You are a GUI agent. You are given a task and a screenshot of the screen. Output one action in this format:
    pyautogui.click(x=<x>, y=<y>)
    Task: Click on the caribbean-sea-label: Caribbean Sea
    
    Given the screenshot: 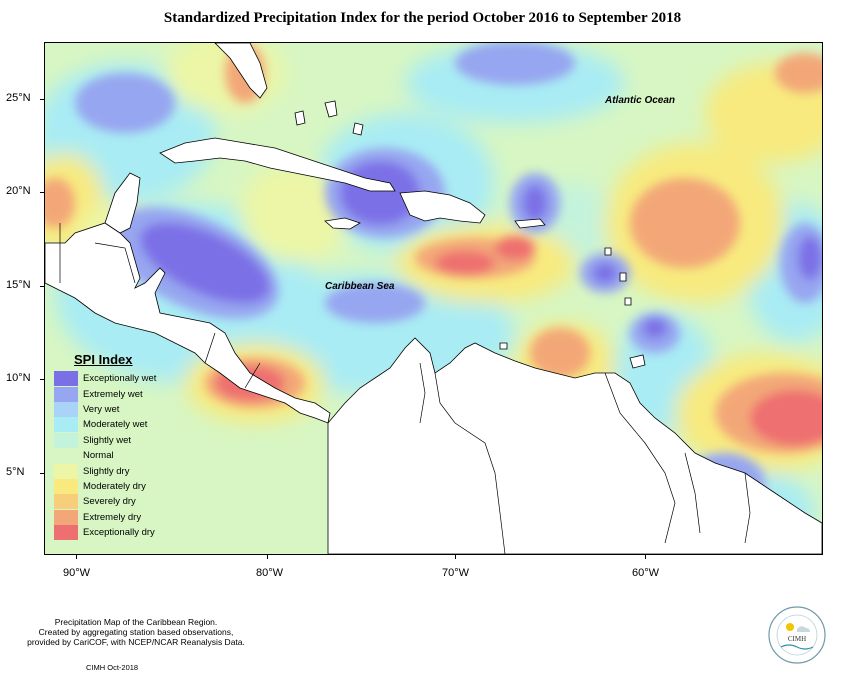 What is the action you would take?
    pyautogui.click(x=360, y=286)
    